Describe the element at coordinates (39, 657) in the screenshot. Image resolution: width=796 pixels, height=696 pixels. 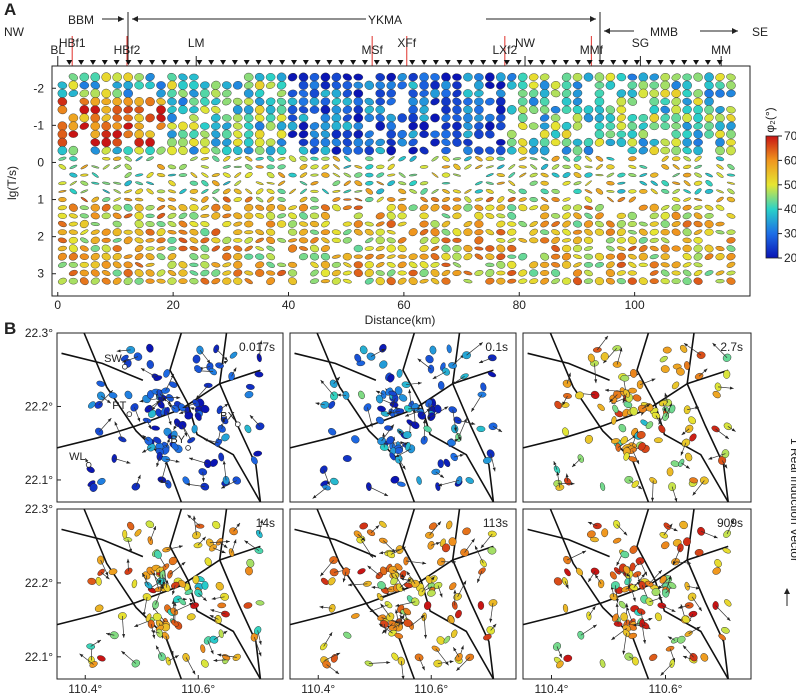
I see `lat-tick-label: 22.1°` at that location.